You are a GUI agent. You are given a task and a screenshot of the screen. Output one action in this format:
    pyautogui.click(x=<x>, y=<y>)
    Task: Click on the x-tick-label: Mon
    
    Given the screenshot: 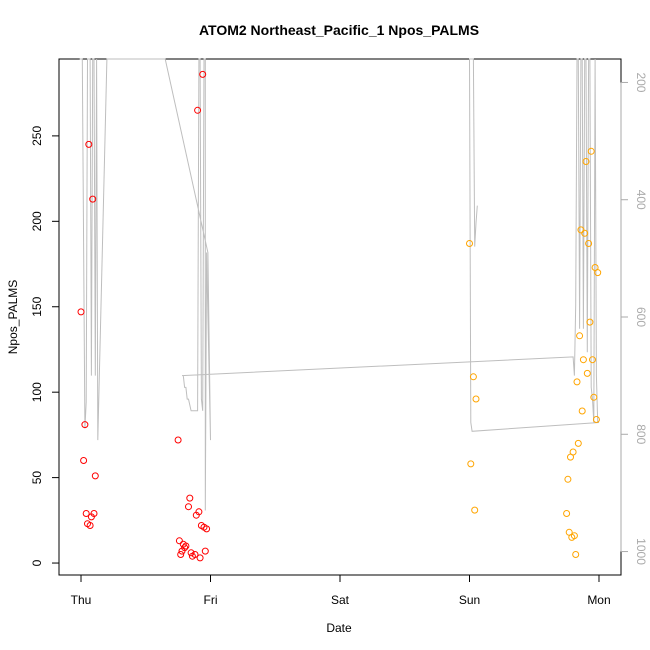 What is the action you would take?
    pyautogui.click(x=598, y=600)
    